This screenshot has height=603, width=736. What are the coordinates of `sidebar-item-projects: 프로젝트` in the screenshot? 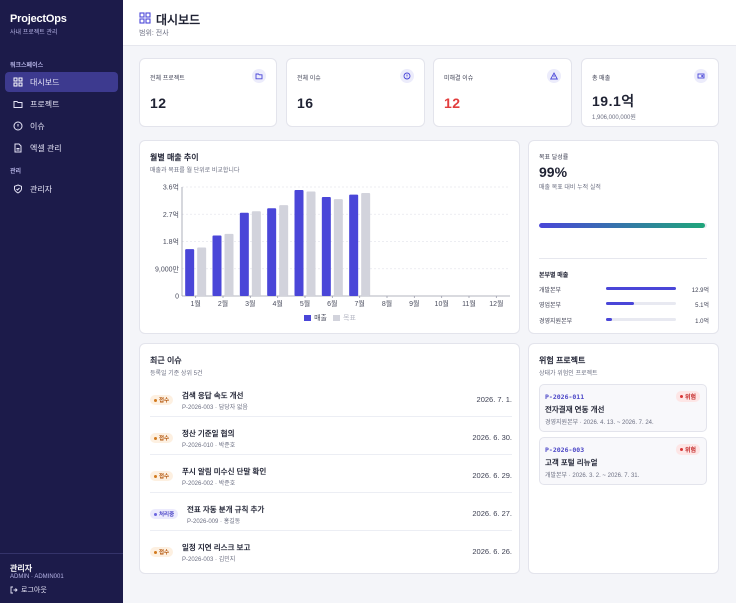 It's located at (61, 104).